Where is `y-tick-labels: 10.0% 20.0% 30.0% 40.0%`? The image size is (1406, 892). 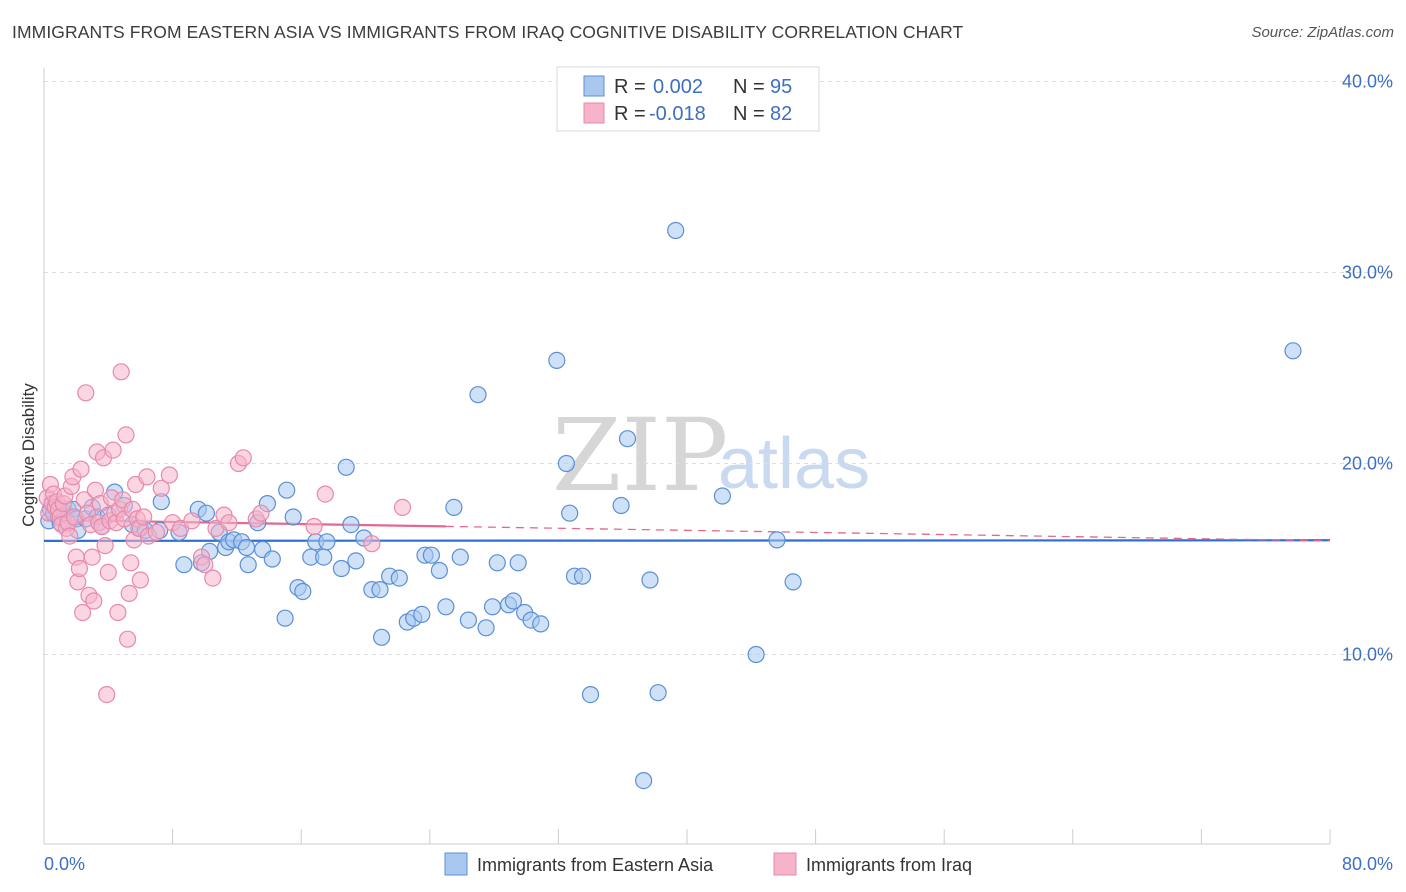 y-tick-labels: 10.0% 20.0% 30.0% 40.0% is located at coordinates (1367, 368).